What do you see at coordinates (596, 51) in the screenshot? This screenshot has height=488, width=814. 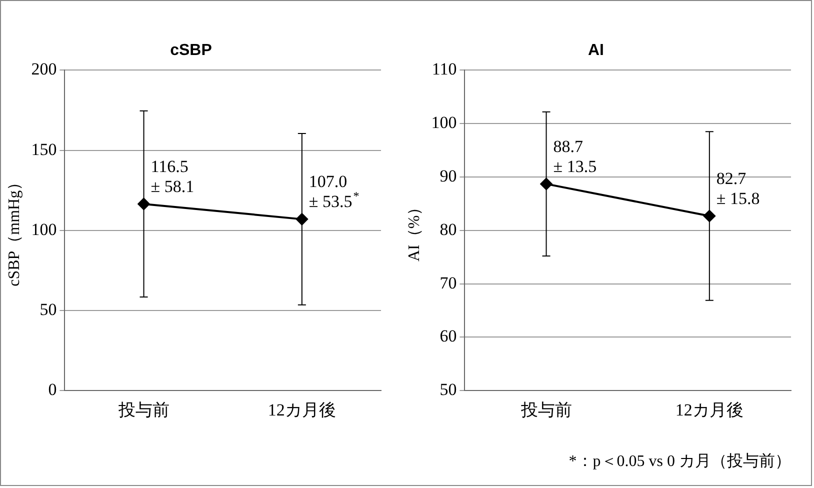 I see `chart-title: AI` at bounding box center [596, 51].